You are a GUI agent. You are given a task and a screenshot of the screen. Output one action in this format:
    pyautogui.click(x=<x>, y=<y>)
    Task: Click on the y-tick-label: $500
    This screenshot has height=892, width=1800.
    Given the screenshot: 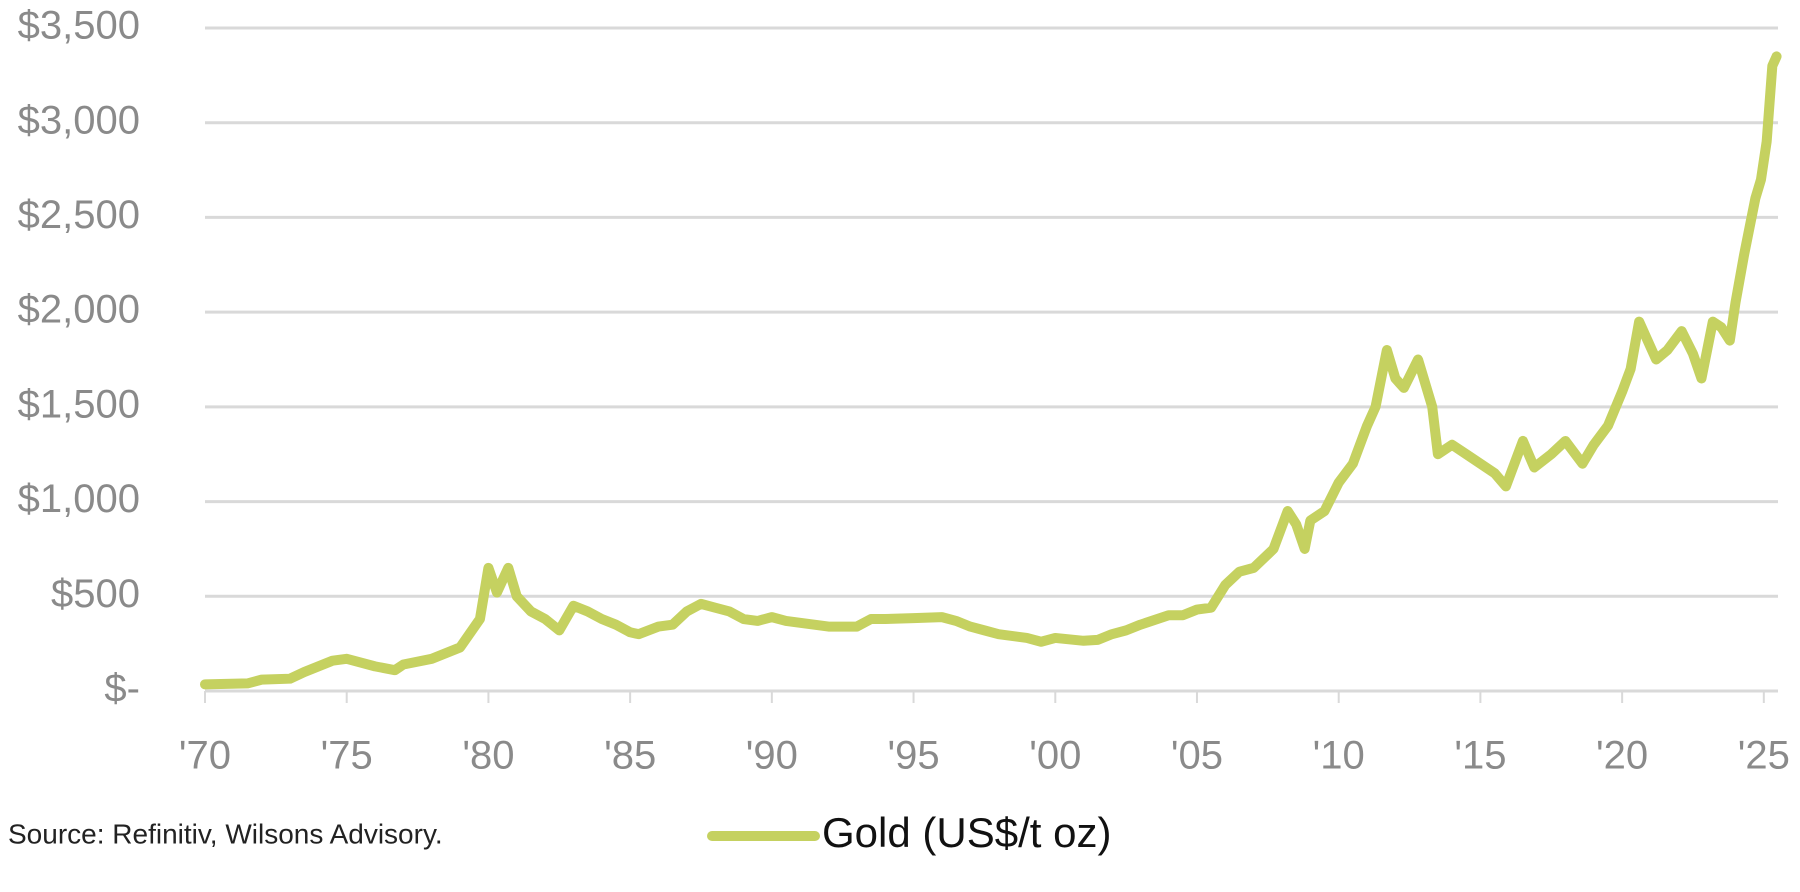 What is the action you would take?
    pyautogui.click(x=95, y=594)
    